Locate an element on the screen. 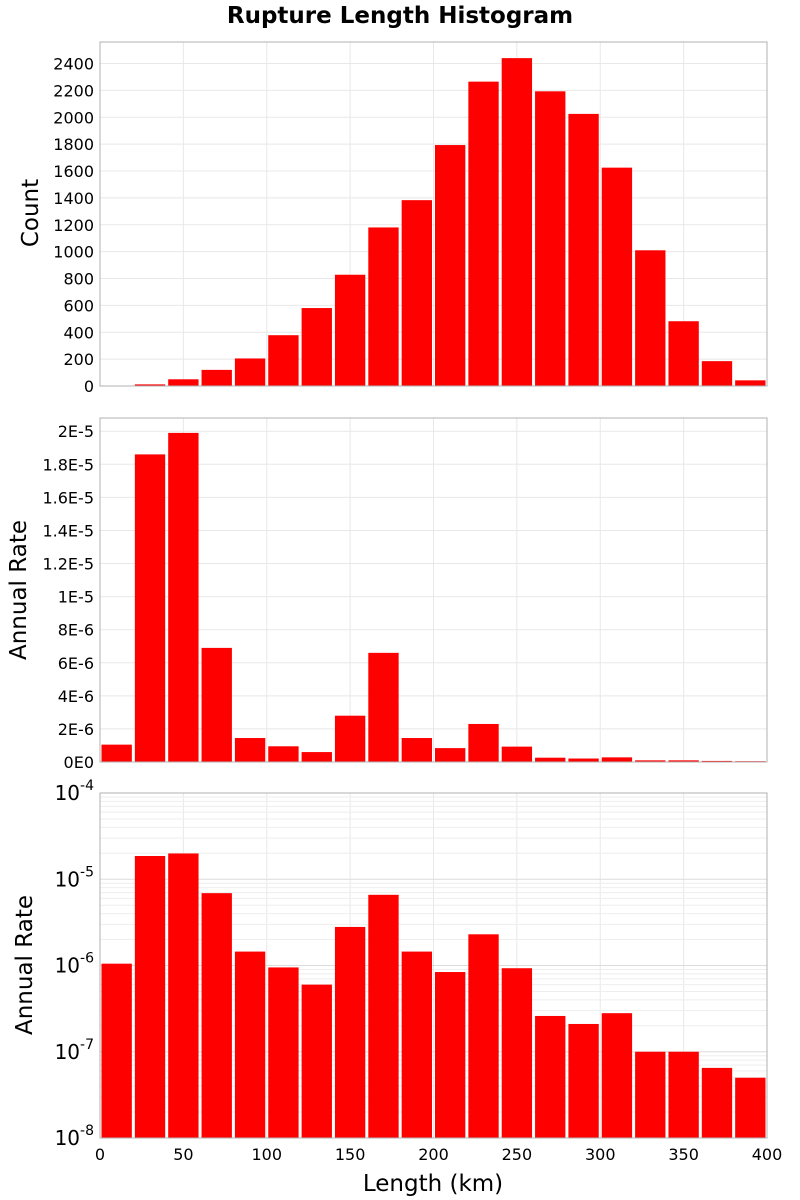 The width and height of the screenshot is (800, 1200). y-tick-label: 8E-6 is located at coordinates (76, 630).